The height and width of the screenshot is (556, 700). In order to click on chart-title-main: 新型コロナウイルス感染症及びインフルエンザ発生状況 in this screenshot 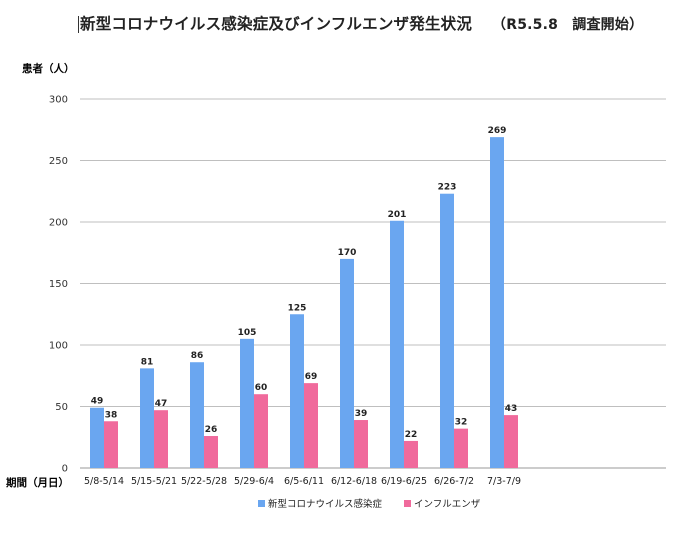, I will do `click(276, 24)`.